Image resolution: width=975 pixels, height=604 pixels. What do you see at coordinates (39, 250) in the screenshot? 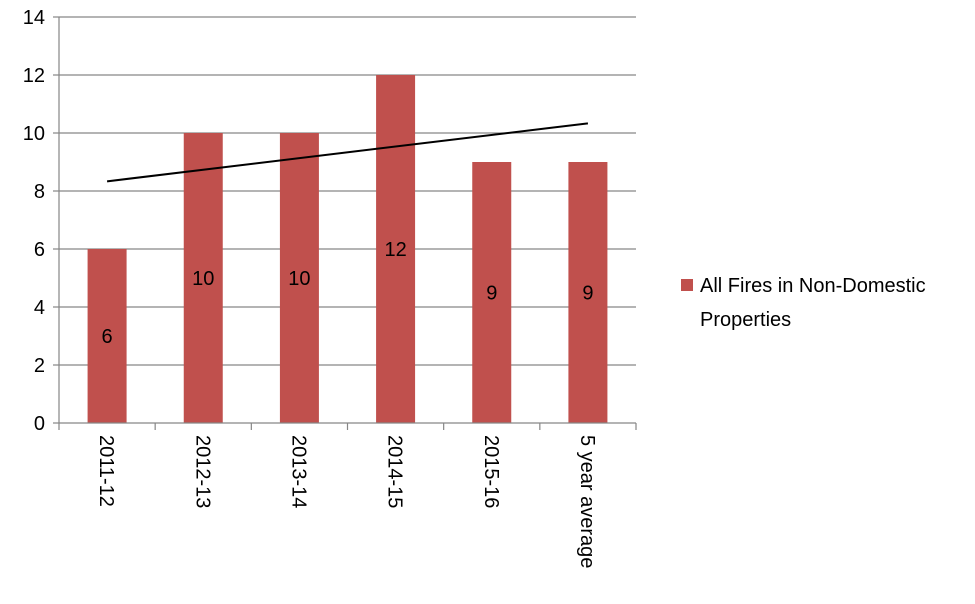
I see `y-tick-label: 6` at bounding box center [39, 250].